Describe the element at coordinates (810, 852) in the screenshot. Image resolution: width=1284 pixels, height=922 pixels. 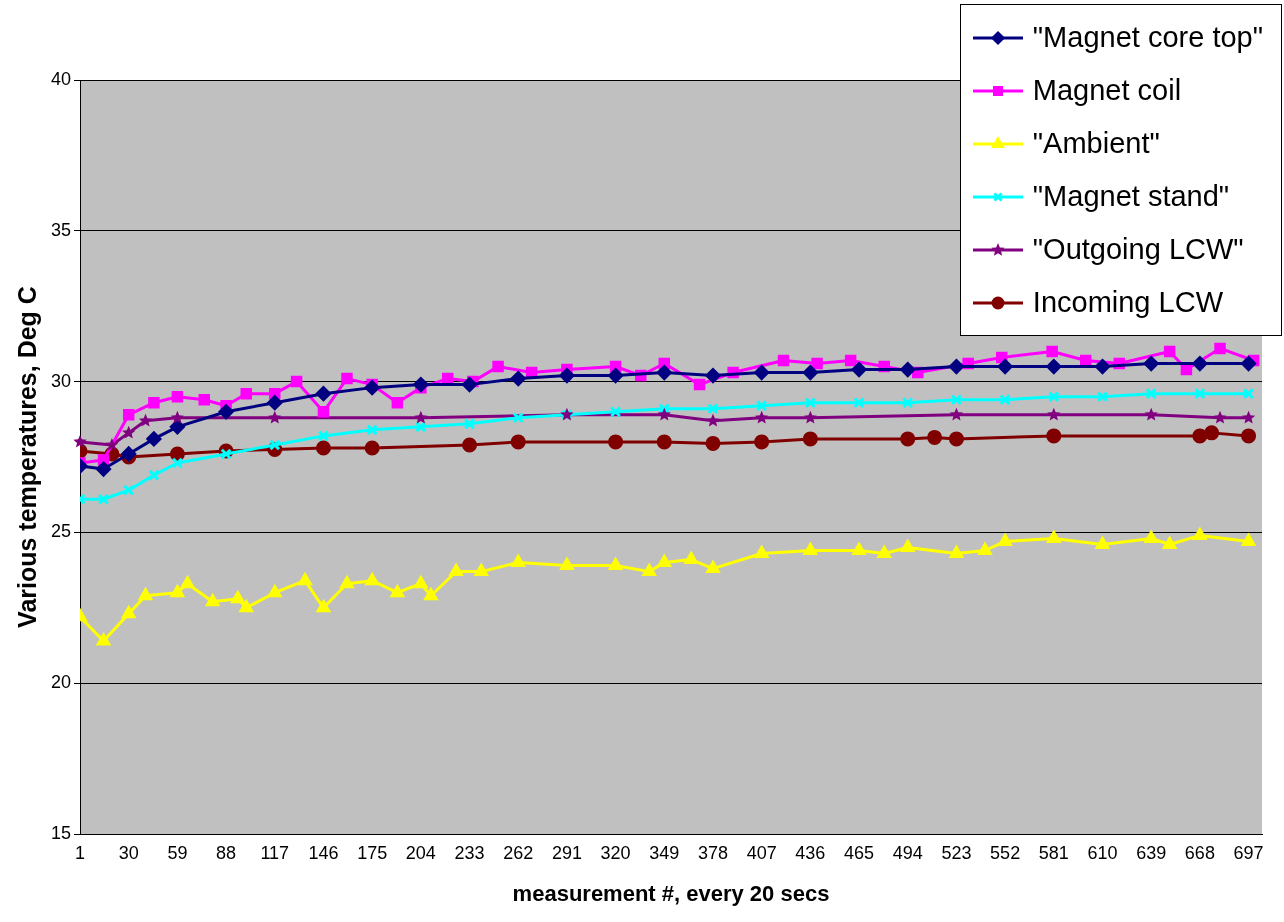
I see `x-tick-label: 436` at that location.